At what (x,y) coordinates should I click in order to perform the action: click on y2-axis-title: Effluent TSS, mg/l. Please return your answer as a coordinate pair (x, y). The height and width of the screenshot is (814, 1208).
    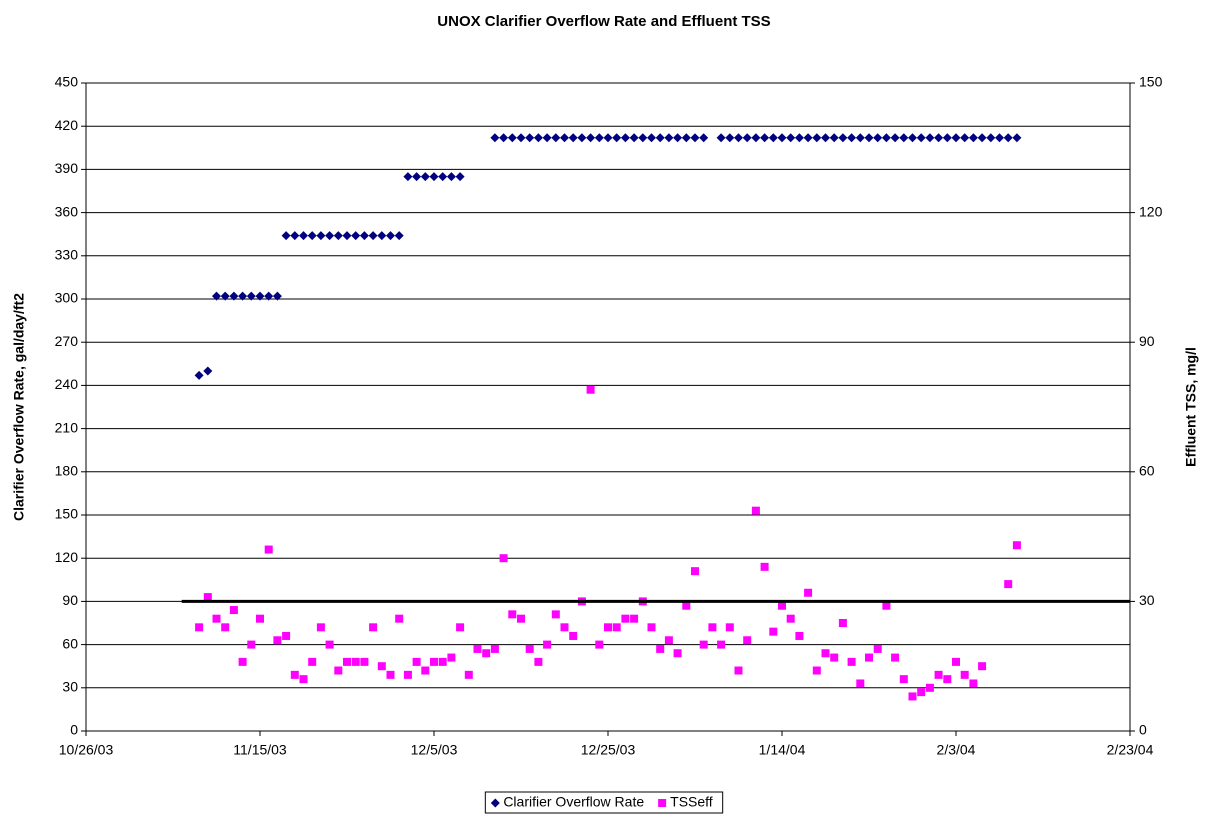
    Looking at the image, I should click on (1191, 407).